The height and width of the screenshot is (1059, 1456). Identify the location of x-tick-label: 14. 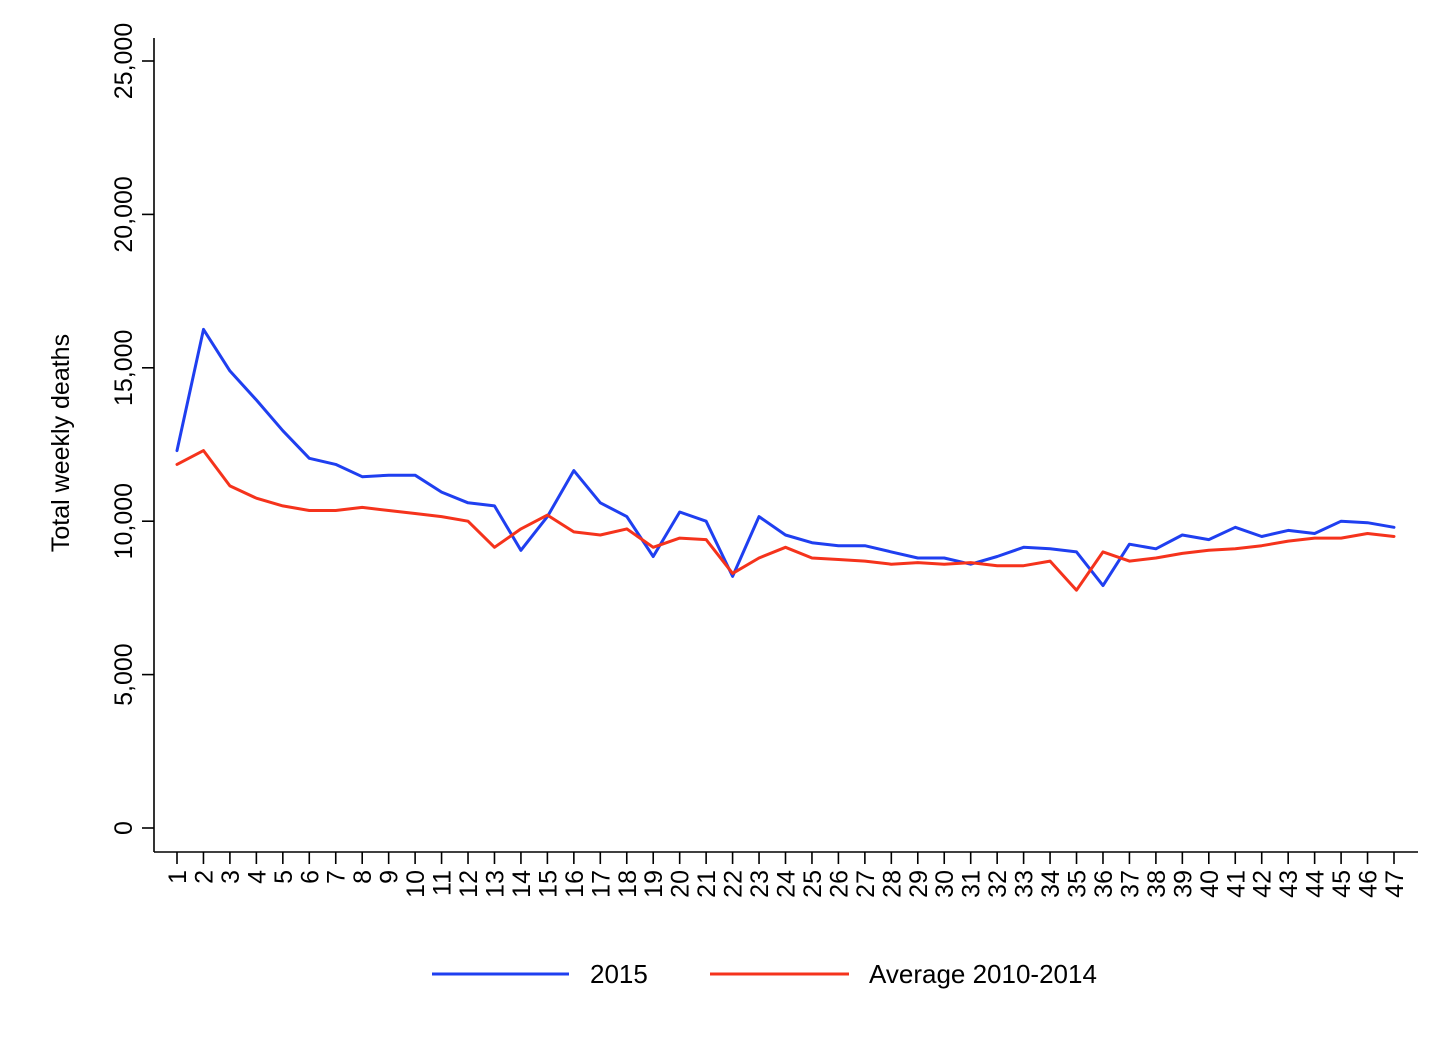
(522, 884).